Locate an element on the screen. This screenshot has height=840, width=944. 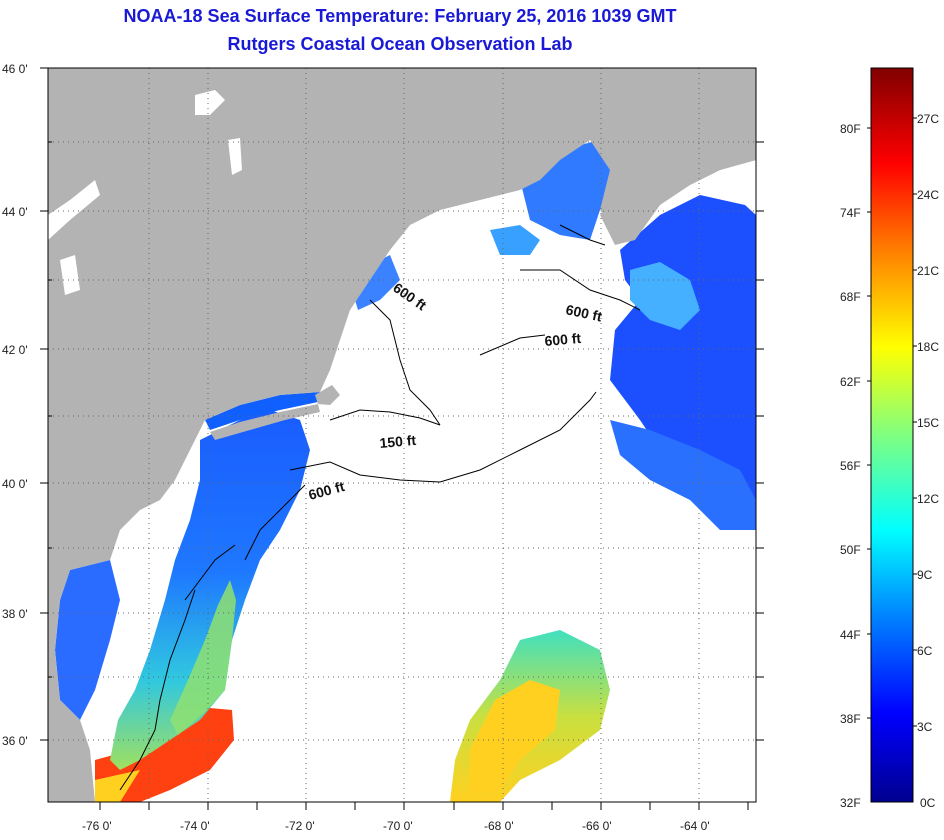
long-island is located at coordinates (265, 422).